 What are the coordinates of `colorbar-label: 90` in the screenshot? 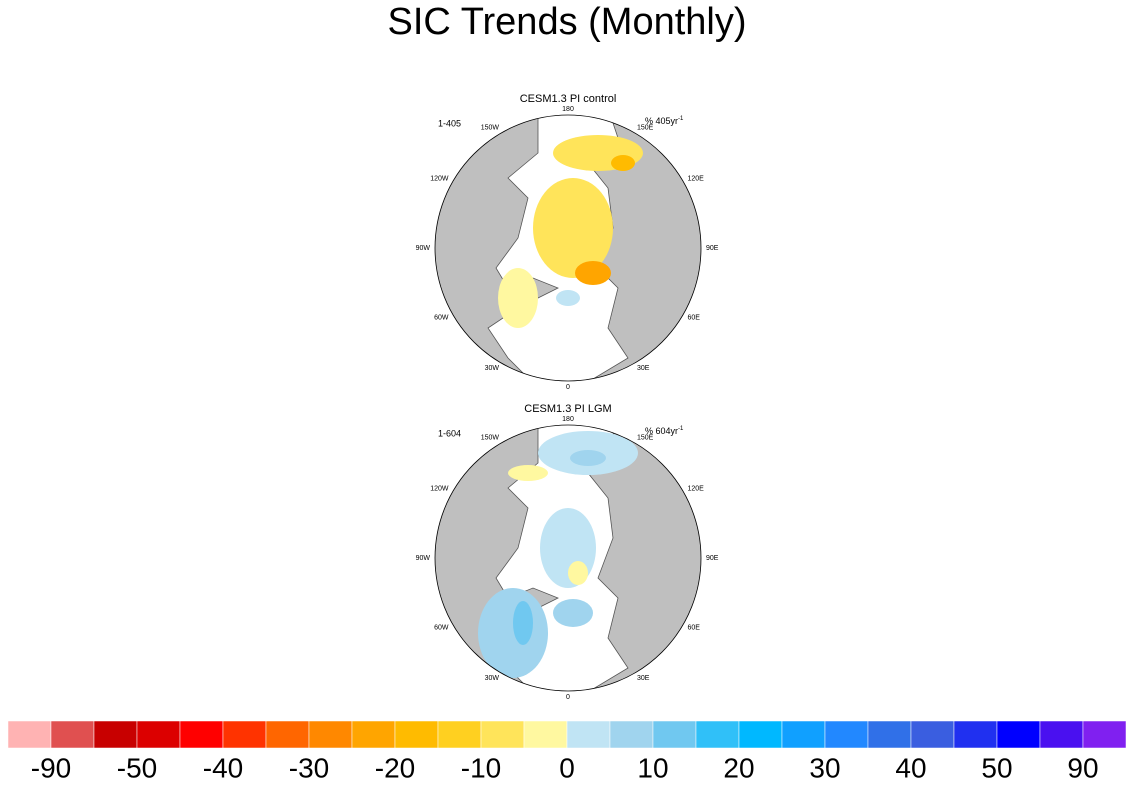 It's located at (1082, 767).